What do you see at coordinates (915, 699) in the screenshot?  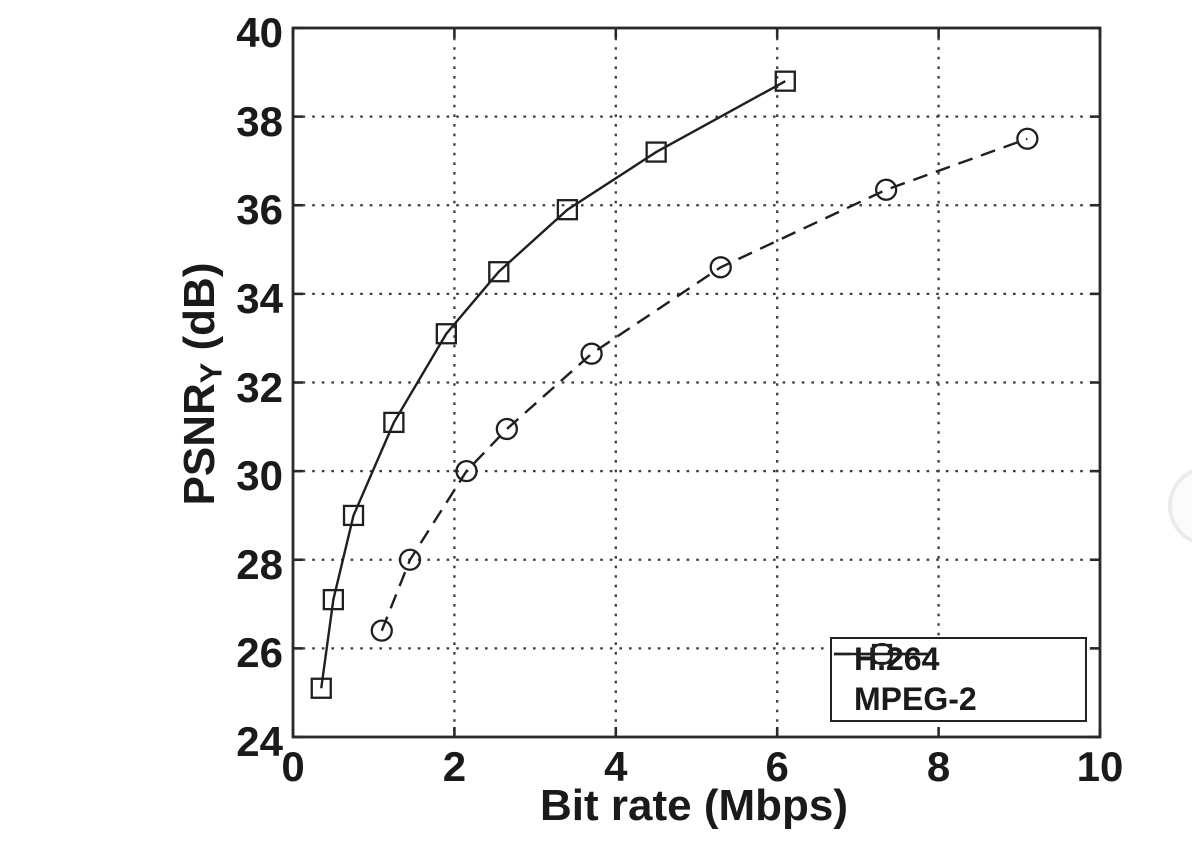 I see `legend-label: MPEG-2` at bounding box center [915, 699].